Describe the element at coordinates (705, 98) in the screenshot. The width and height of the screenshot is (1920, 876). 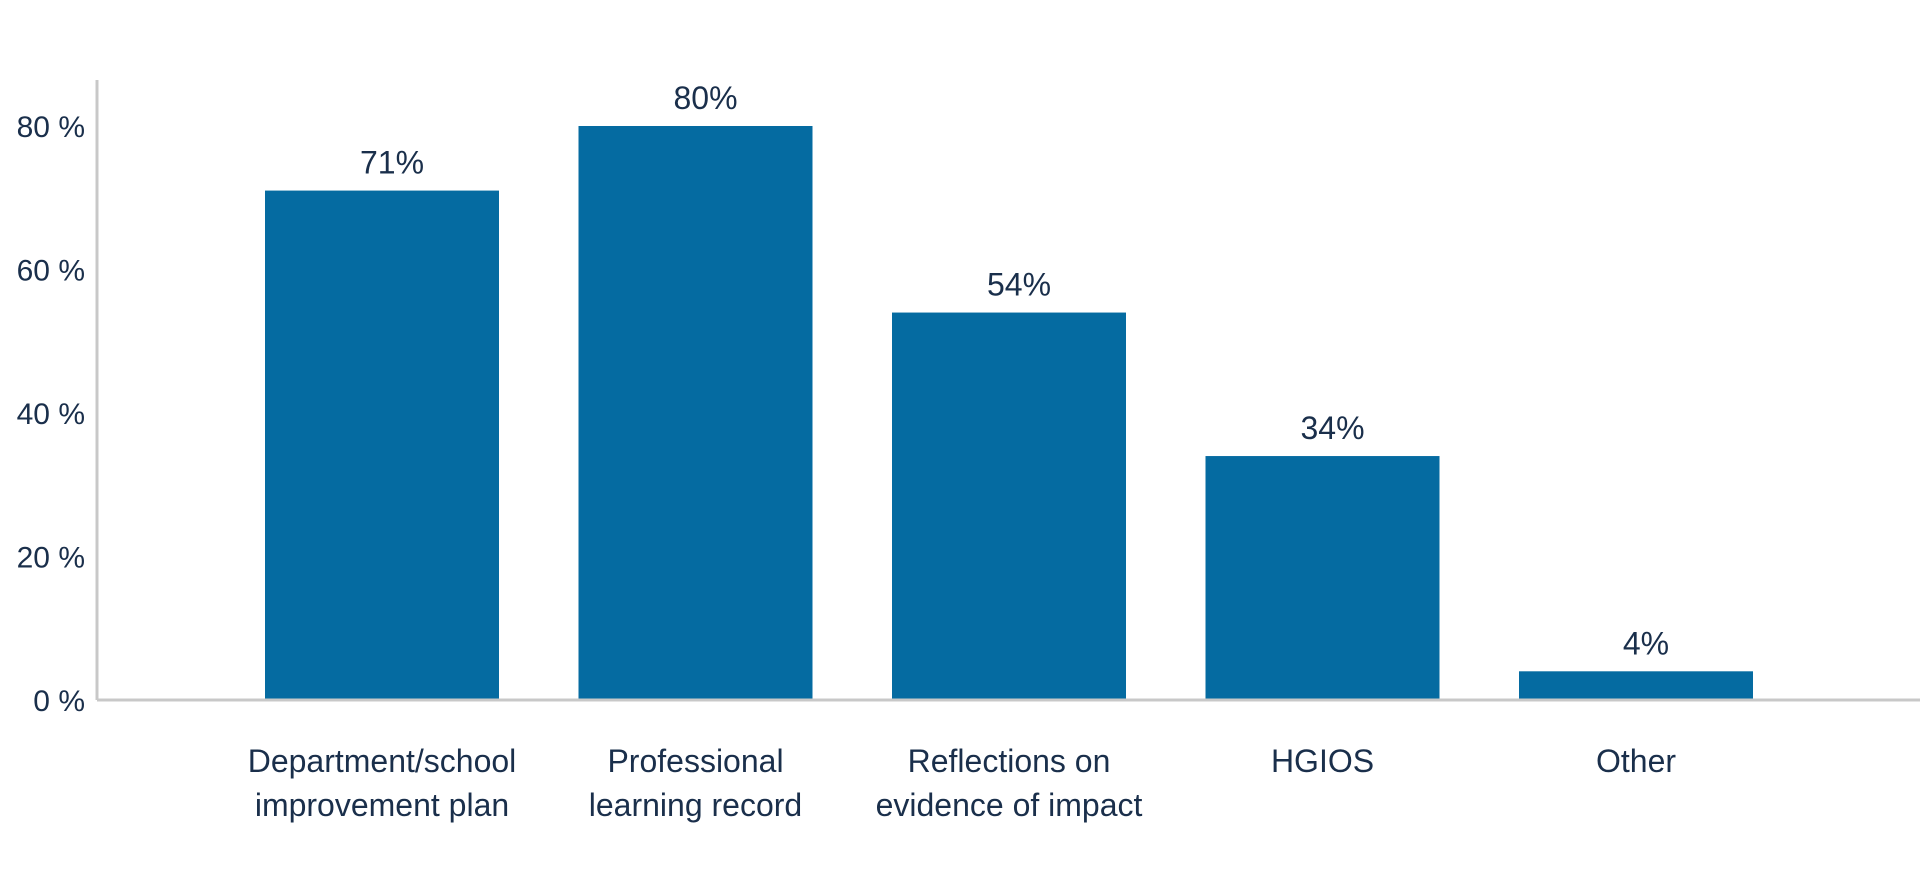
I see `data-label: 80%` at that location.